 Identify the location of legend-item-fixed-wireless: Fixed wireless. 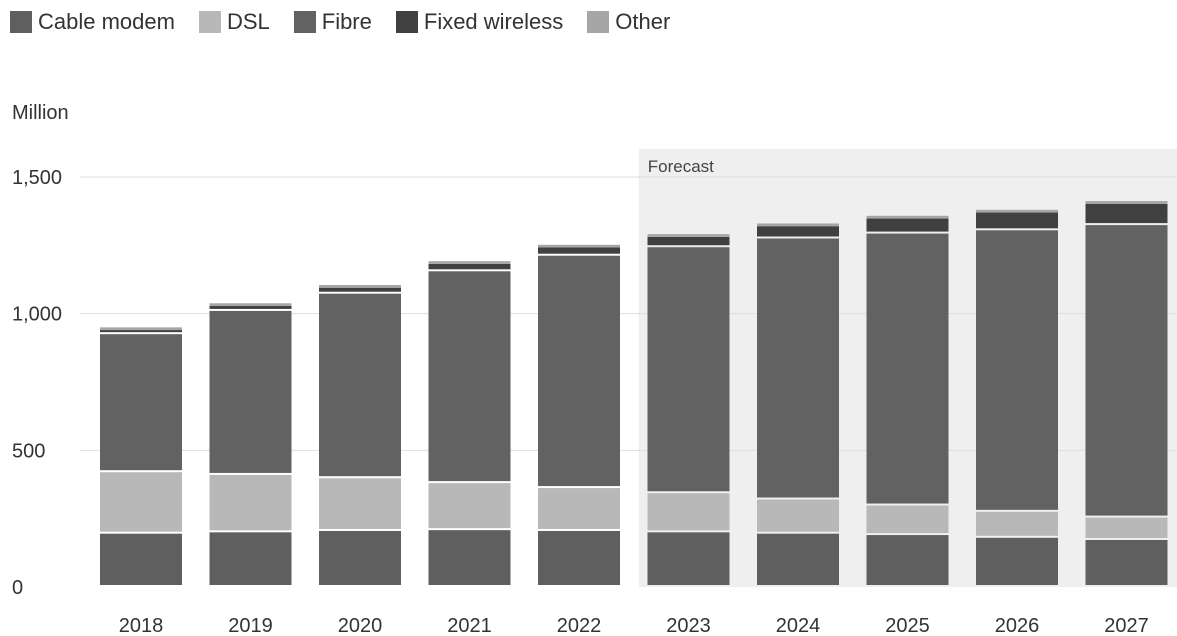
(479, 22).